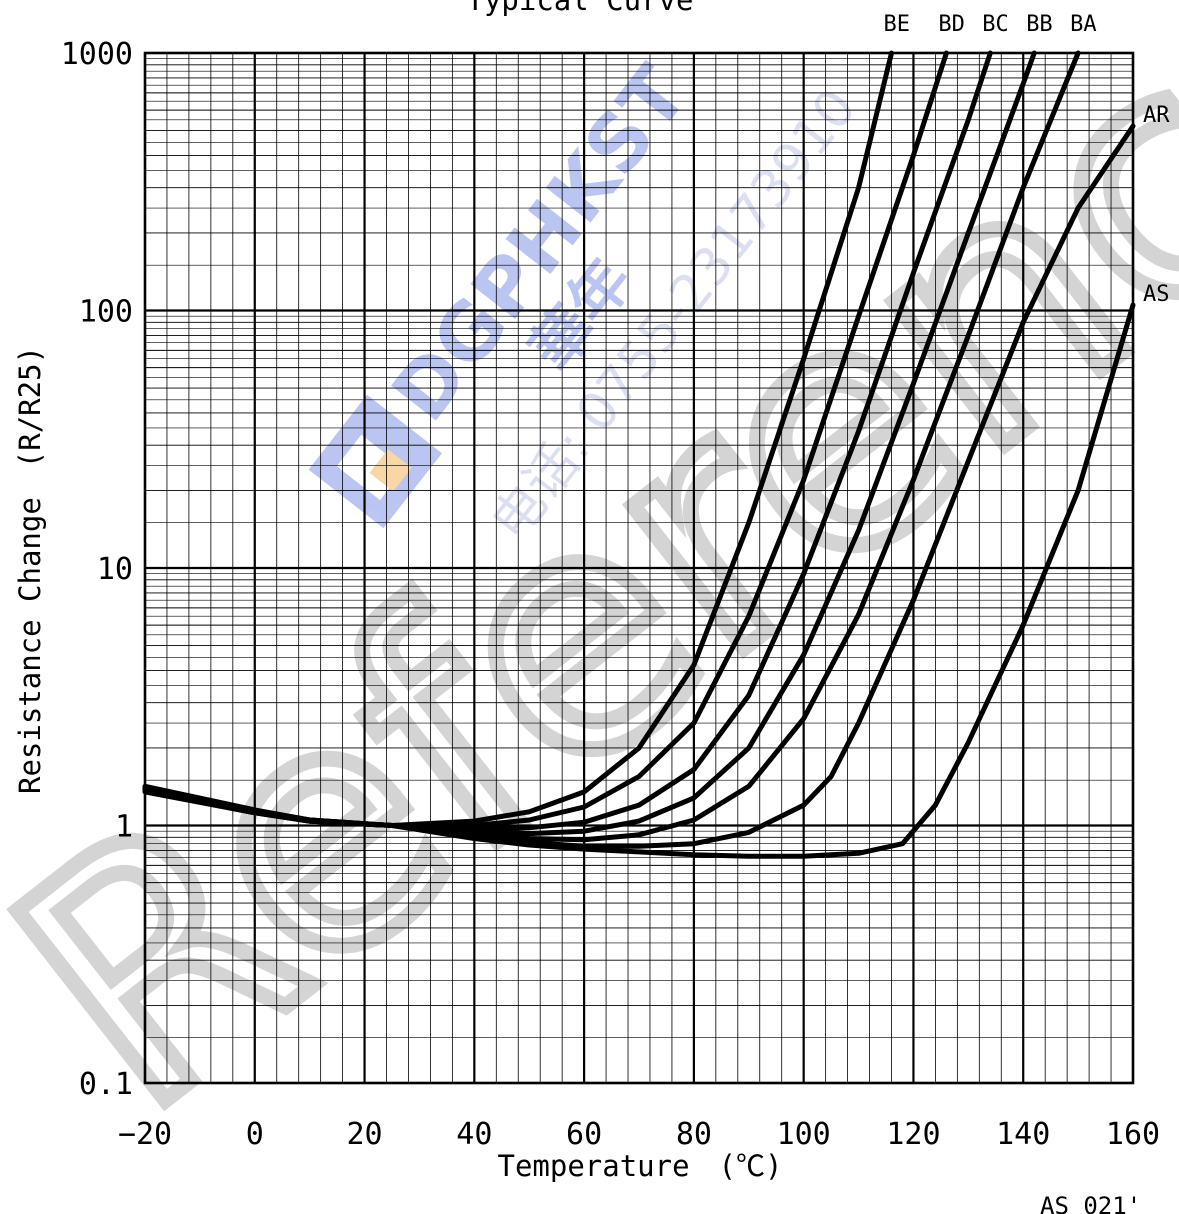 The height and width of the screenshot is (1214, 1179). Describe the element at coordinates (694, 1134) in the screenshot. I see `x-tick-label: 80` at that location.